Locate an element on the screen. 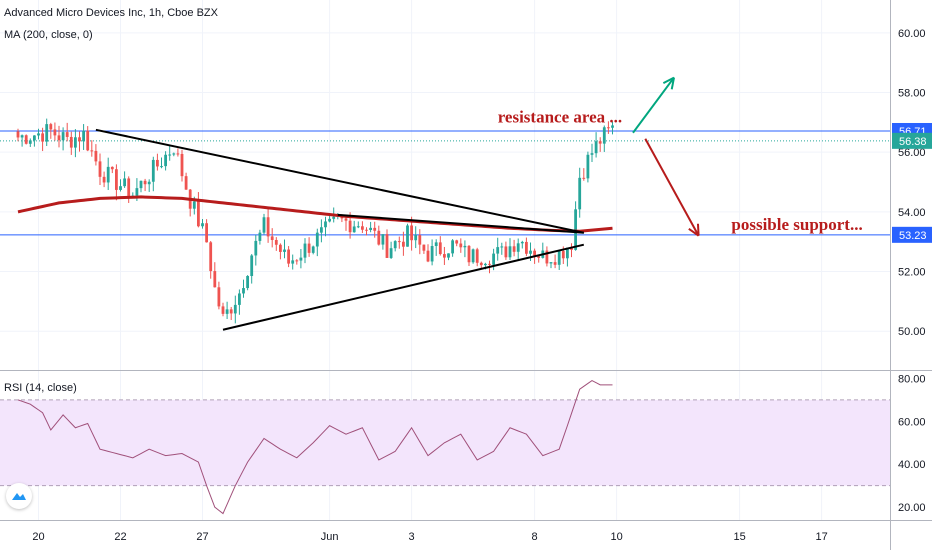  price-tick-label: 52.00 is located at coordinates (912, 273).